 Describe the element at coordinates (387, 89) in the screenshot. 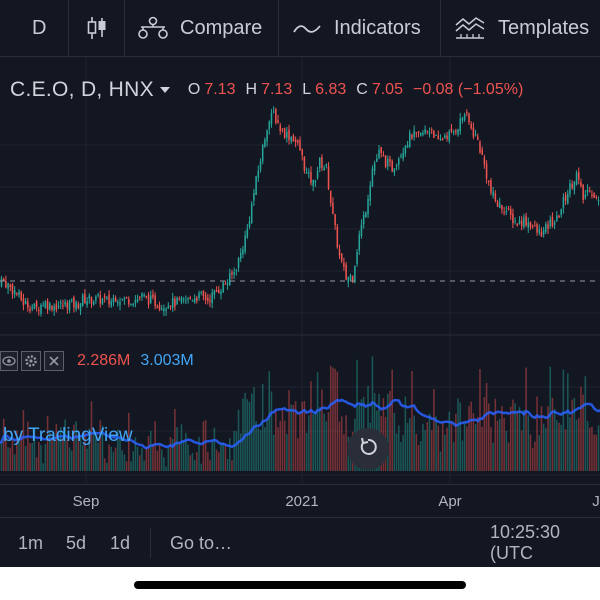

I see `close-value: 7.05` at that location.